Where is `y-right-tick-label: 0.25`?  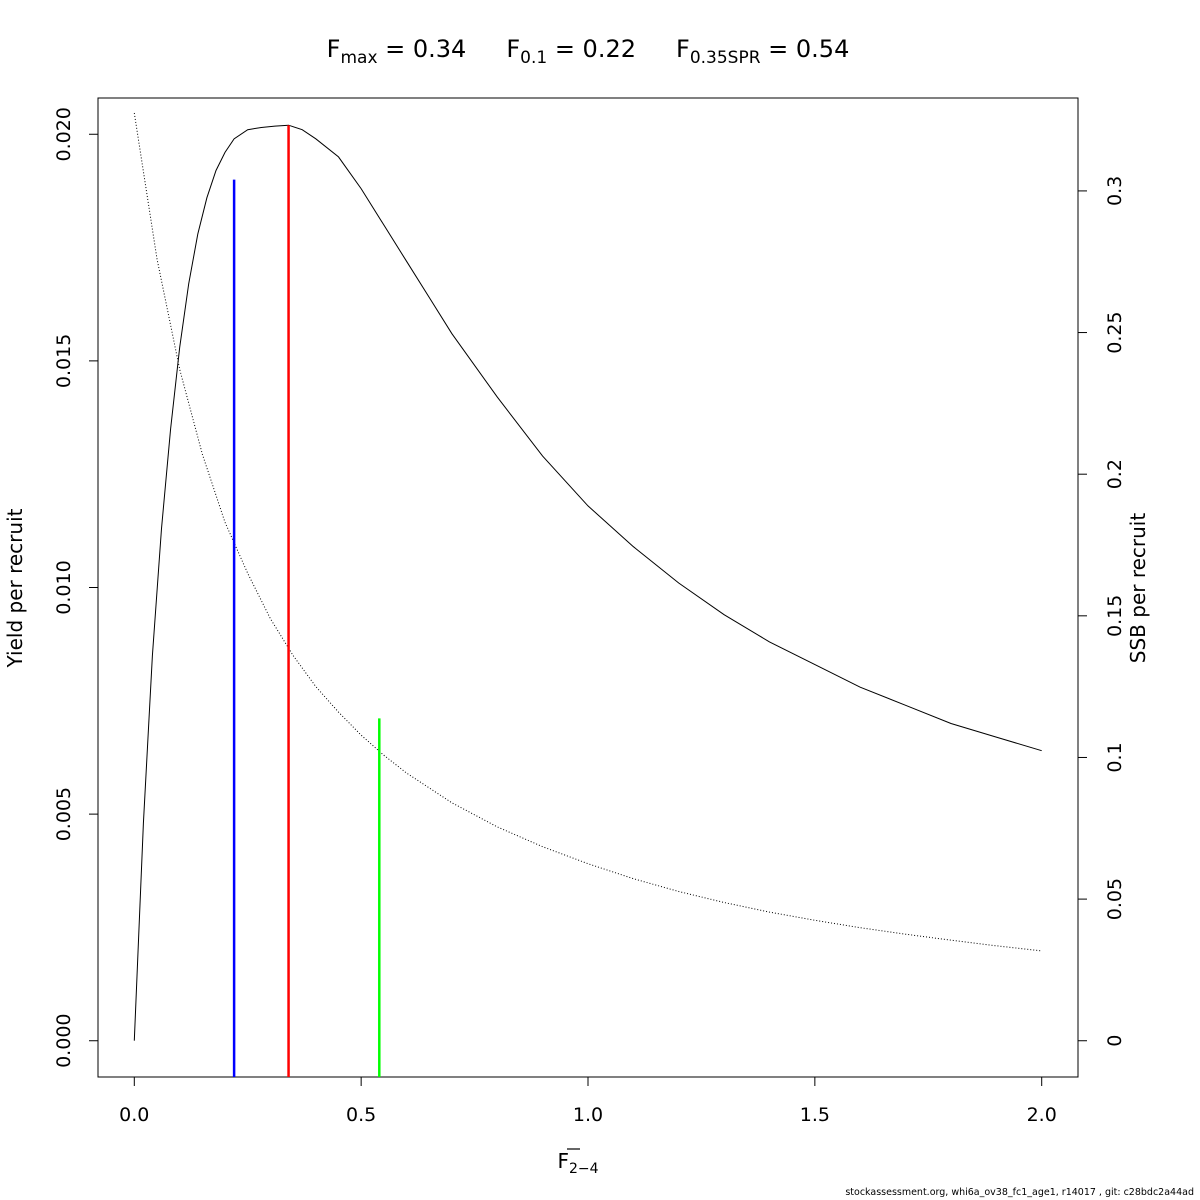 y-right-tick-label: 0.25 is located at coordinates (1115, 332).